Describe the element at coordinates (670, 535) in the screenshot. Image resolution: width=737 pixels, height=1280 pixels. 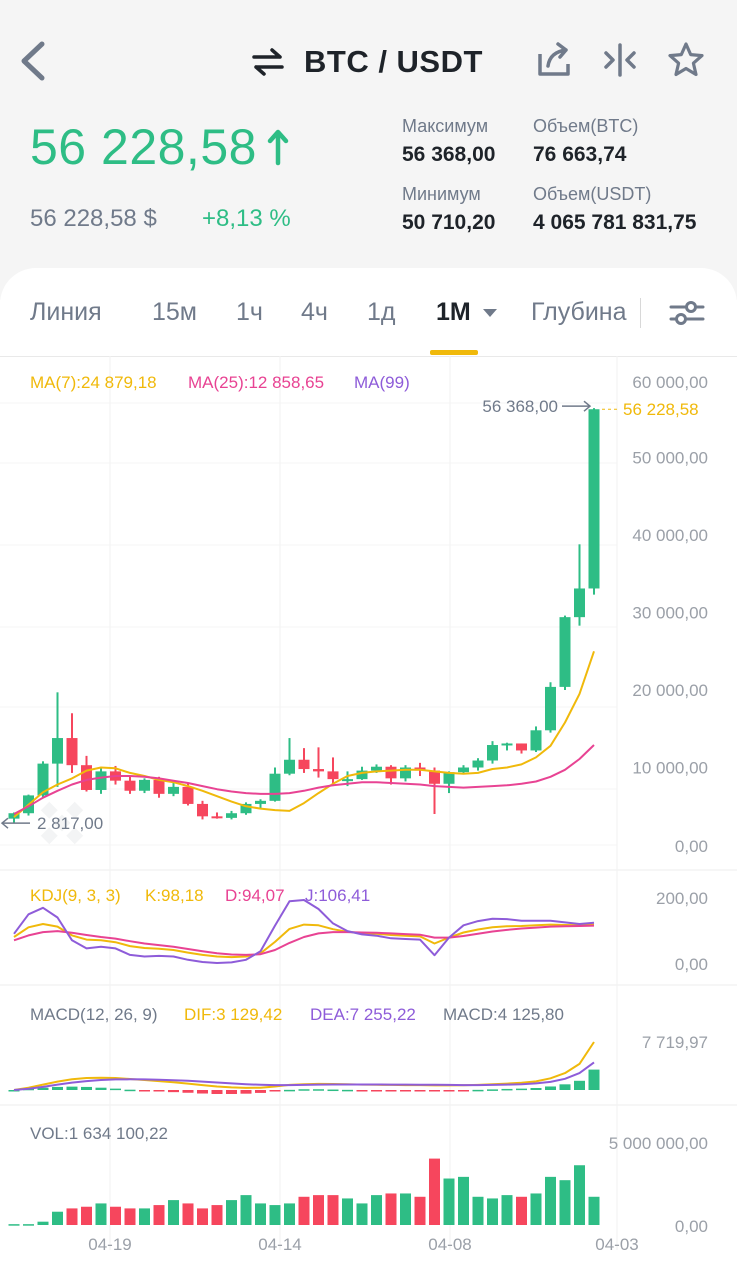
I see `price-axis-tick: 40 000,00` at that location.